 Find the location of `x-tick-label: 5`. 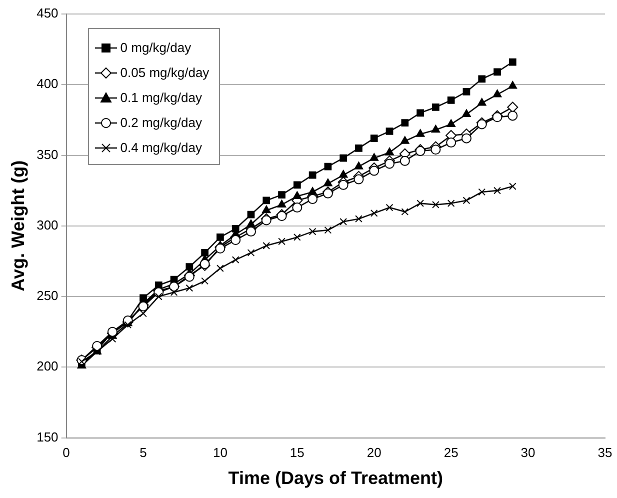

x-tick-label: 5 is located at coordinates (143, 452).